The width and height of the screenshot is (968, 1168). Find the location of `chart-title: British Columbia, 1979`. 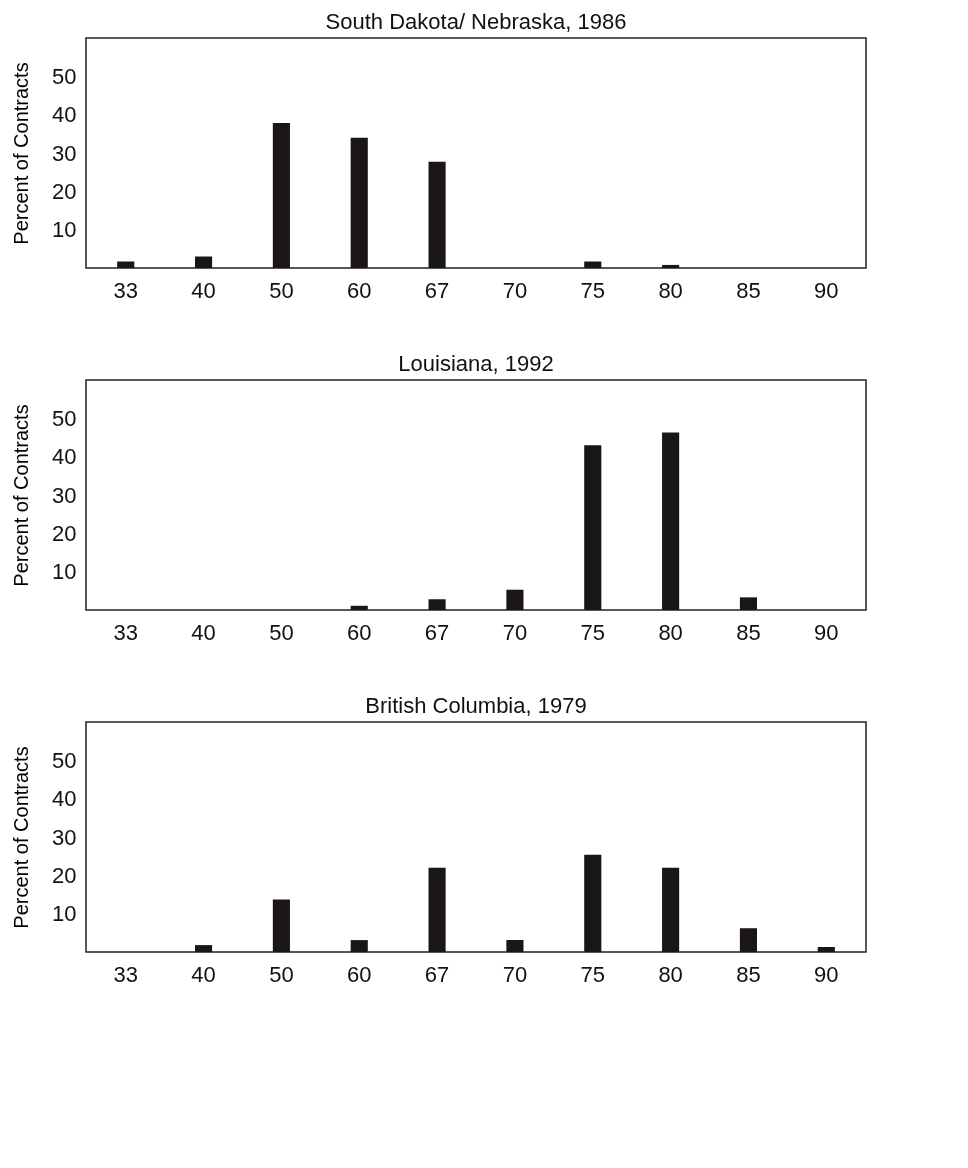

chart-title: British Columbia, 1979 is located at coordinates (476, 705).